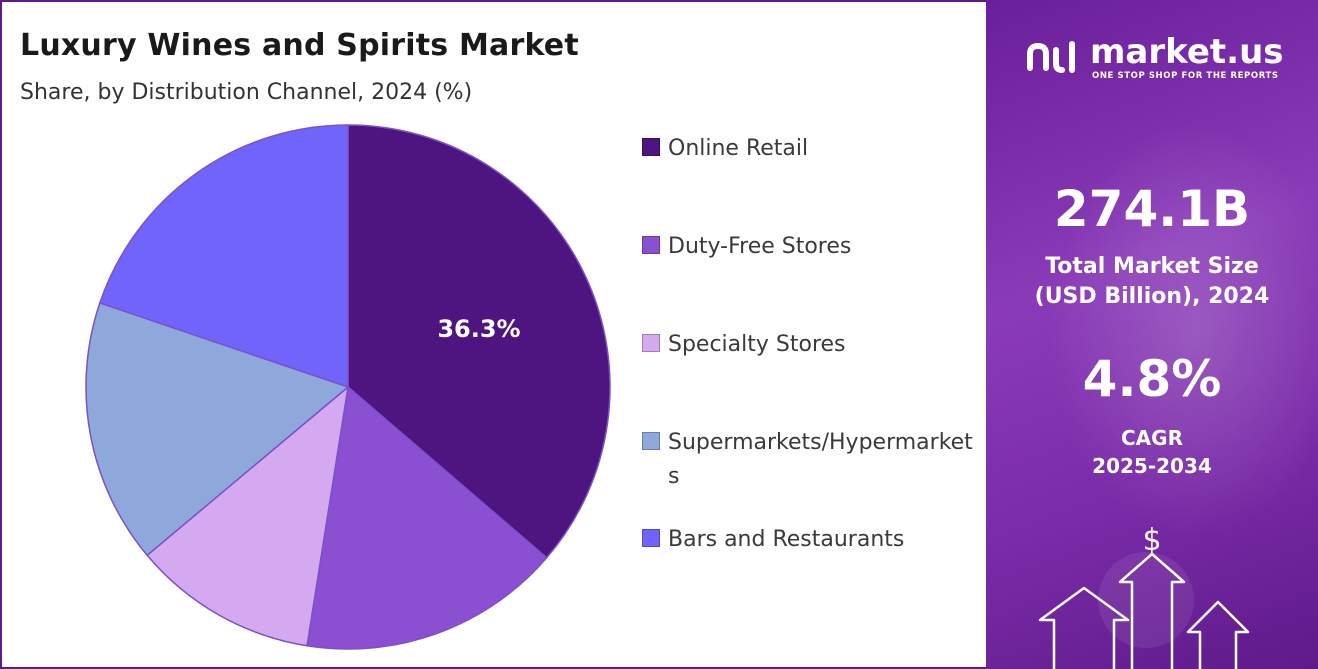 The width and height of the screenshot is (1318, 669). I want to click on pie-slice-specialty-stores, so click(248, 516).